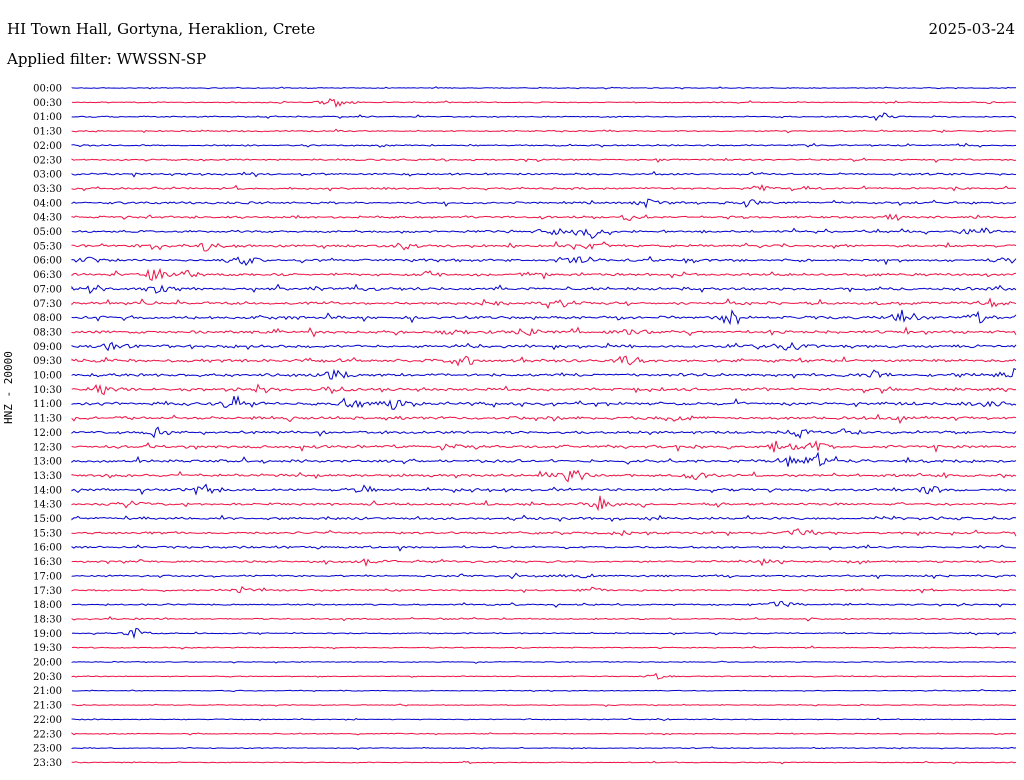  I want to click on time-tick-label: 15:00, so click(47, 519).